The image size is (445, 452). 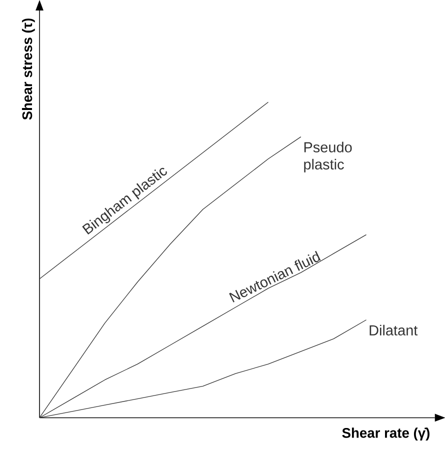 What do you see at coordinates (28, 69) in the screenshot?
I see `y-axis-title: Shear stress (τ)` at bounding box center [28, 69].